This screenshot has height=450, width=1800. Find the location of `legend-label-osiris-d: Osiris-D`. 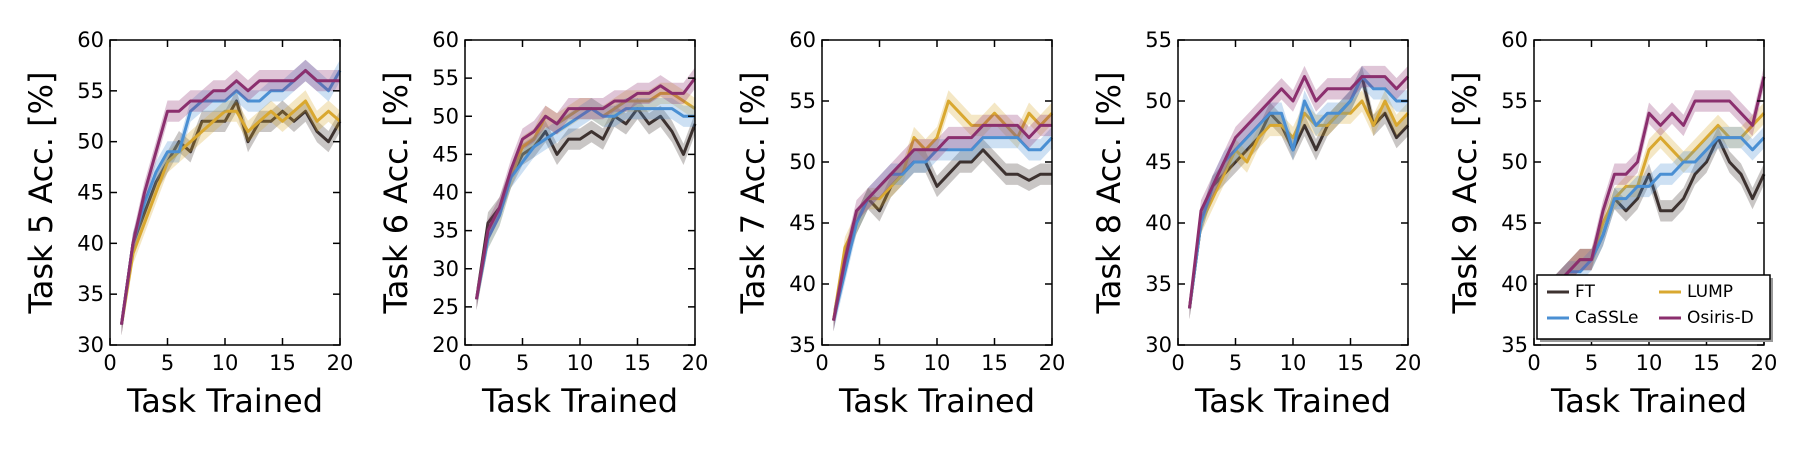

legend-label-osiris-d: Osiris-D is located at coordinates (1720, 318).